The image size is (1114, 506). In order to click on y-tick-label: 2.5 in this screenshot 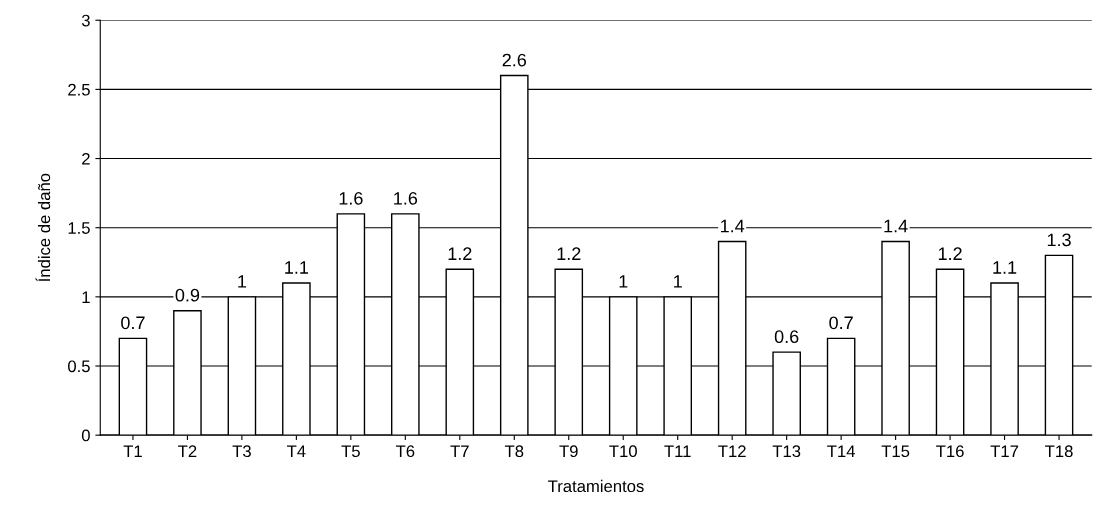, I will do `click(79, 89)`.